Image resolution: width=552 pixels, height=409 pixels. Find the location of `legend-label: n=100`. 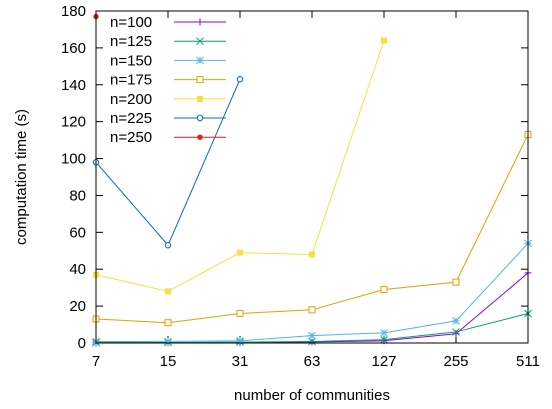

legend-label: n=100 is located at coordinates (131, 22).